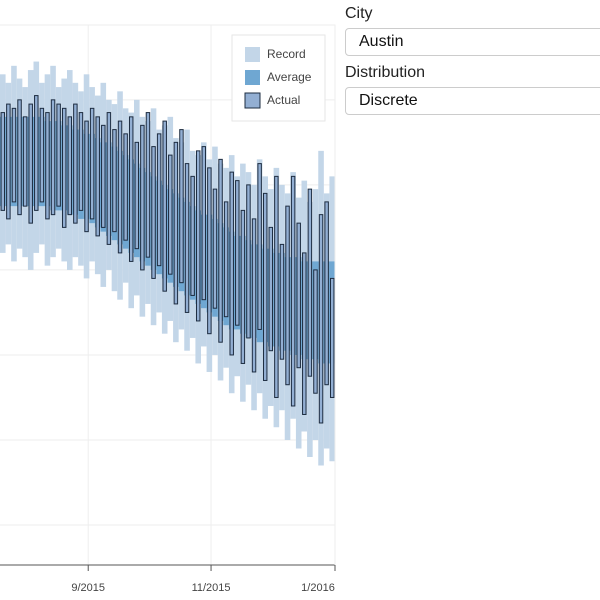  What do you see at coordinates (318, 588) in the screenshot?
I see `x-tick-label: 1/2016` at bounding box center [318, 588].